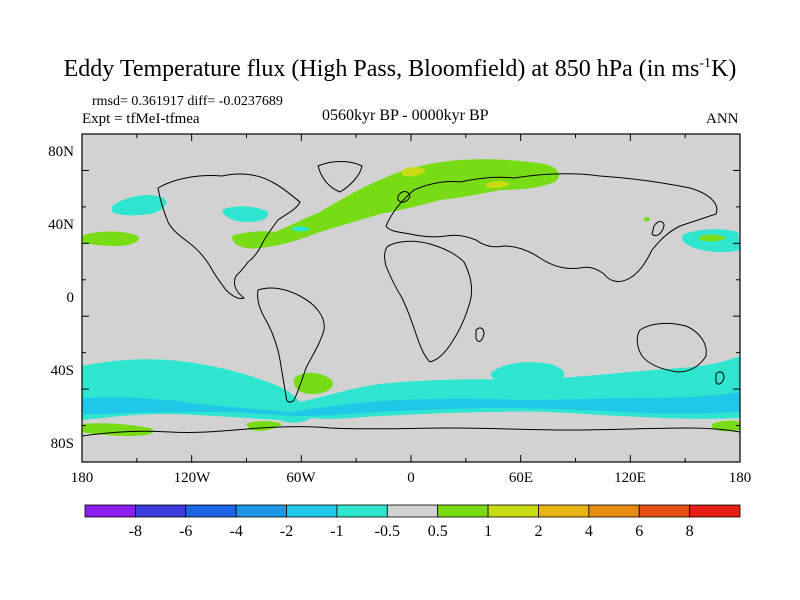  I want to click on plot-title-tail: K), so click(724, 69).